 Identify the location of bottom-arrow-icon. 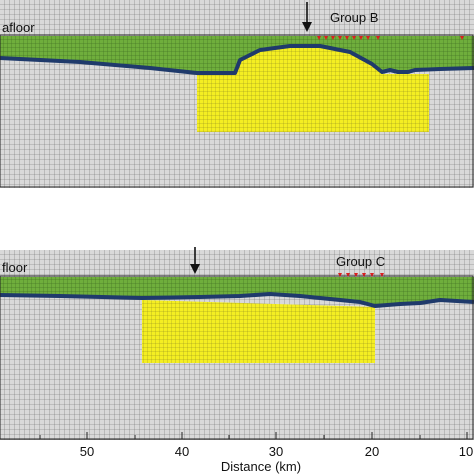
(195, 260).